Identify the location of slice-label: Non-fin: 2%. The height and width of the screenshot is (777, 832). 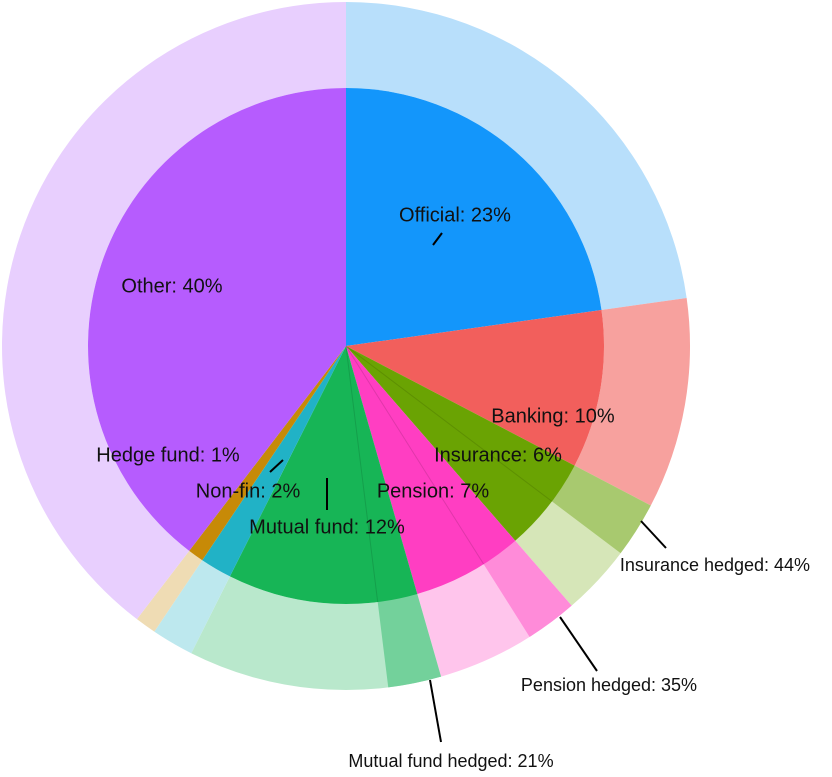
(248, 491).